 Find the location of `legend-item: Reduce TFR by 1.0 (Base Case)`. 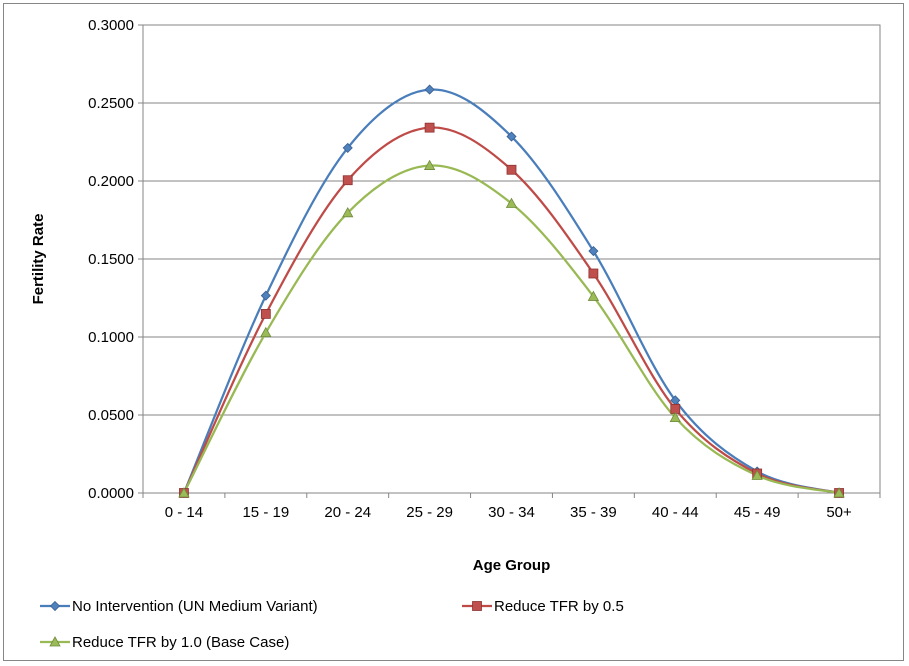

legend-item: Reduce TFR by 1.0 (Base Case) is located at coordinates (164, 642).